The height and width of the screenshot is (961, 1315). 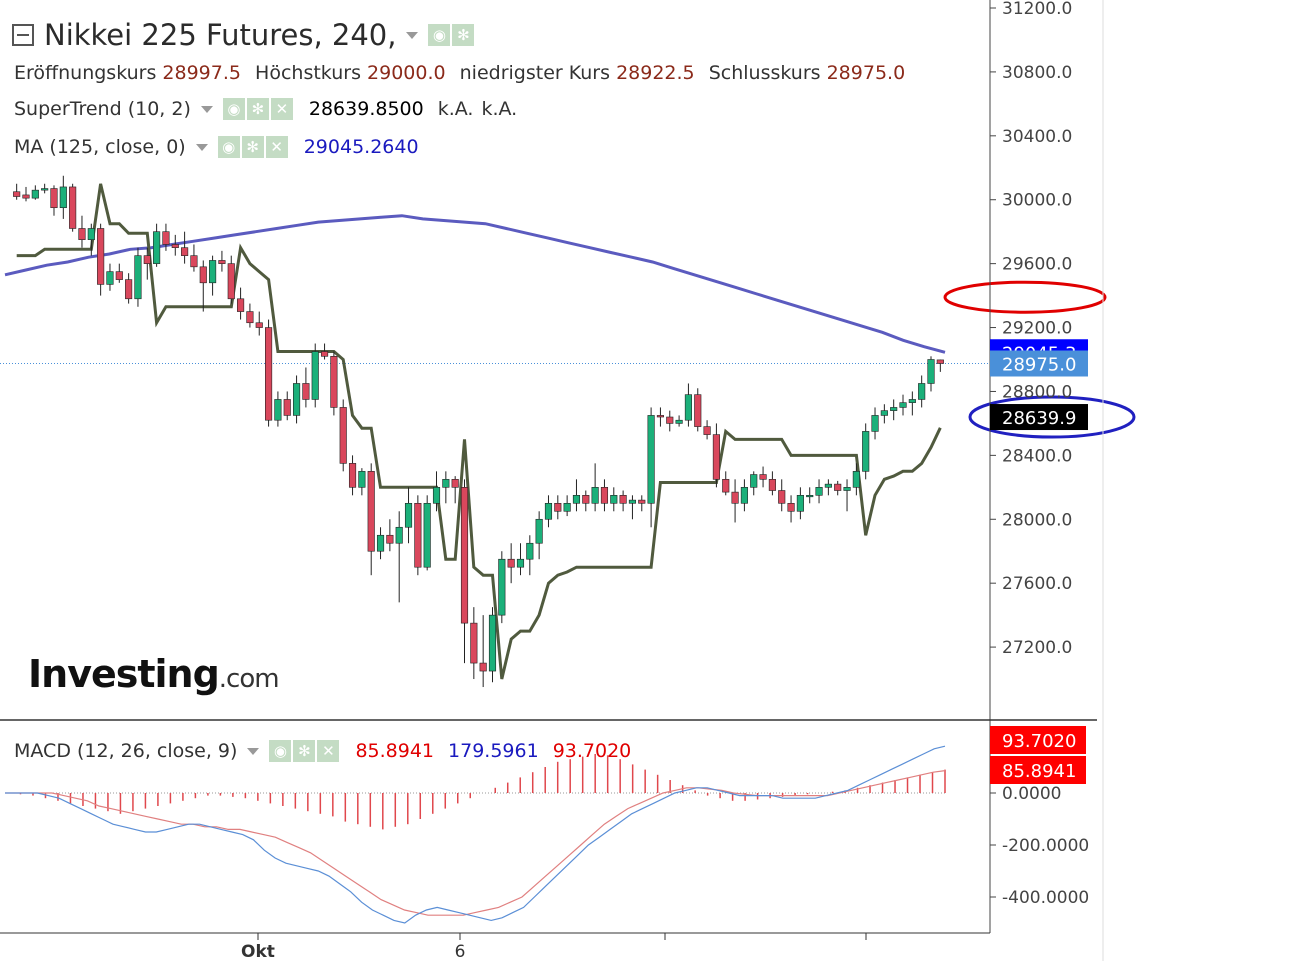 I want to click on open-label: Eröffnungskurs, so click(x=85, y=73).